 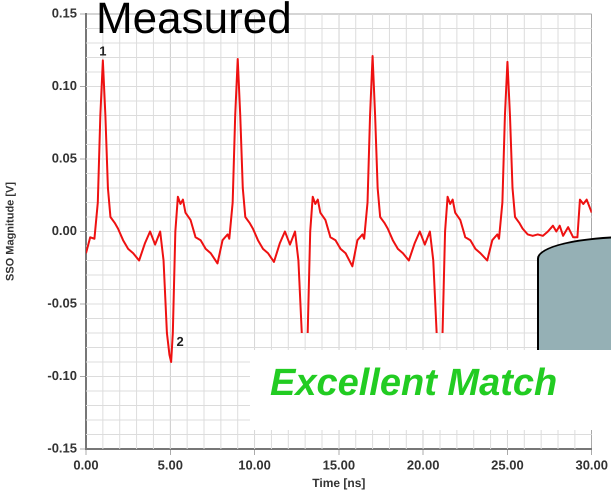 What do you see at coordinates (62, 303) in the screenshot?
I see `y-tick-label: -0.05` at bounding box center [62, 303].